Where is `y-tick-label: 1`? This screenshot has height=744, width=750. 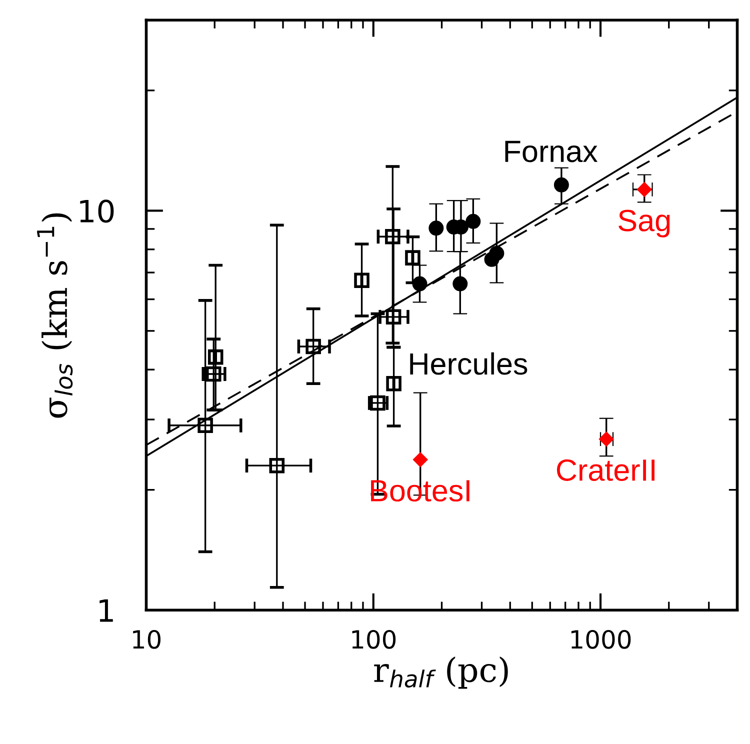
y-tick-label: 1 is located at coordinates (106, 610).